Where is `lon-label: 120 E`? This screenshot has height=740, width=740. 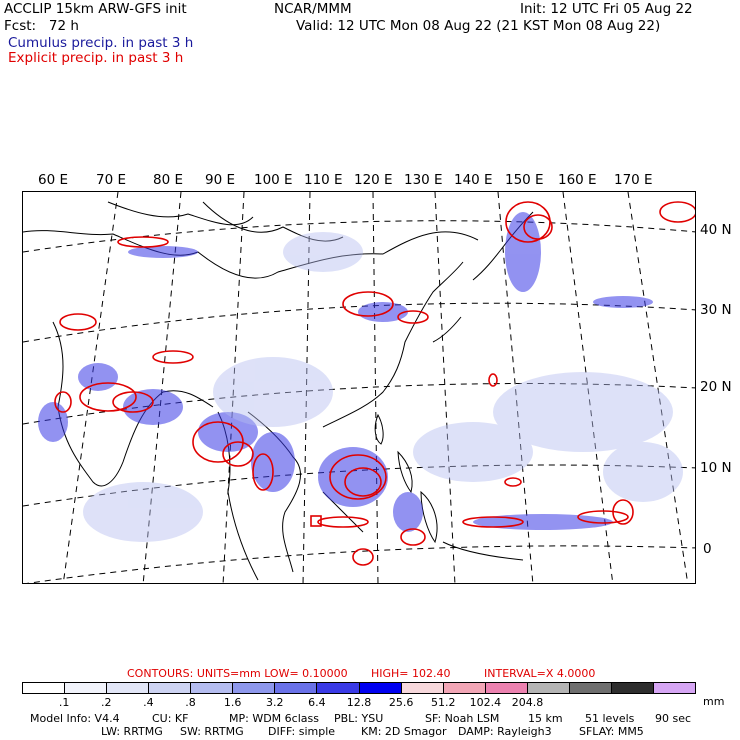
lon-label: 120 E is located at coordinates (373, 180).